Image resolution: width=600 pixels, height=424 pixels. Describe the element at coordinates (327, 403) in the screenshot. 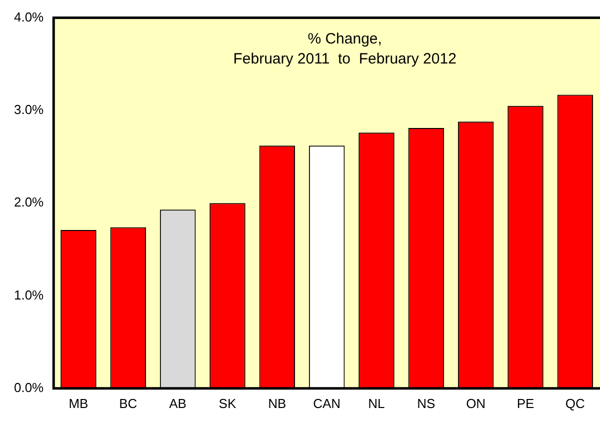

I see `x-tick-label: CAN` at that location.